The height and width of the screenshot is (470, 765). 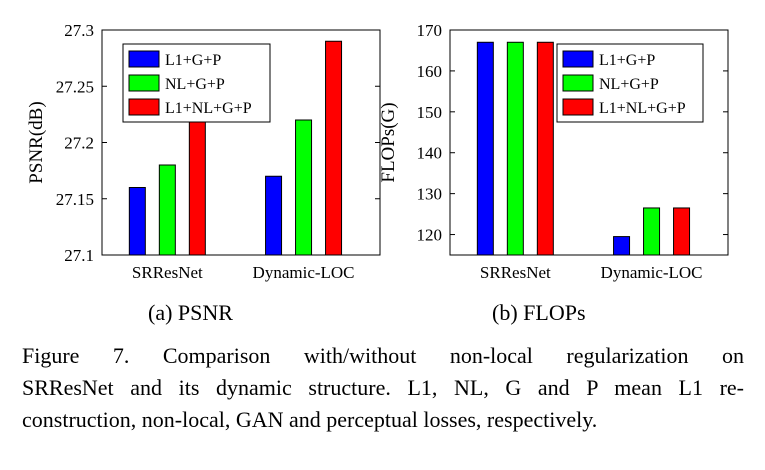 I want to click on psnr-legend-label-2: L1+NL+G+P, so click(x=208, y=108).